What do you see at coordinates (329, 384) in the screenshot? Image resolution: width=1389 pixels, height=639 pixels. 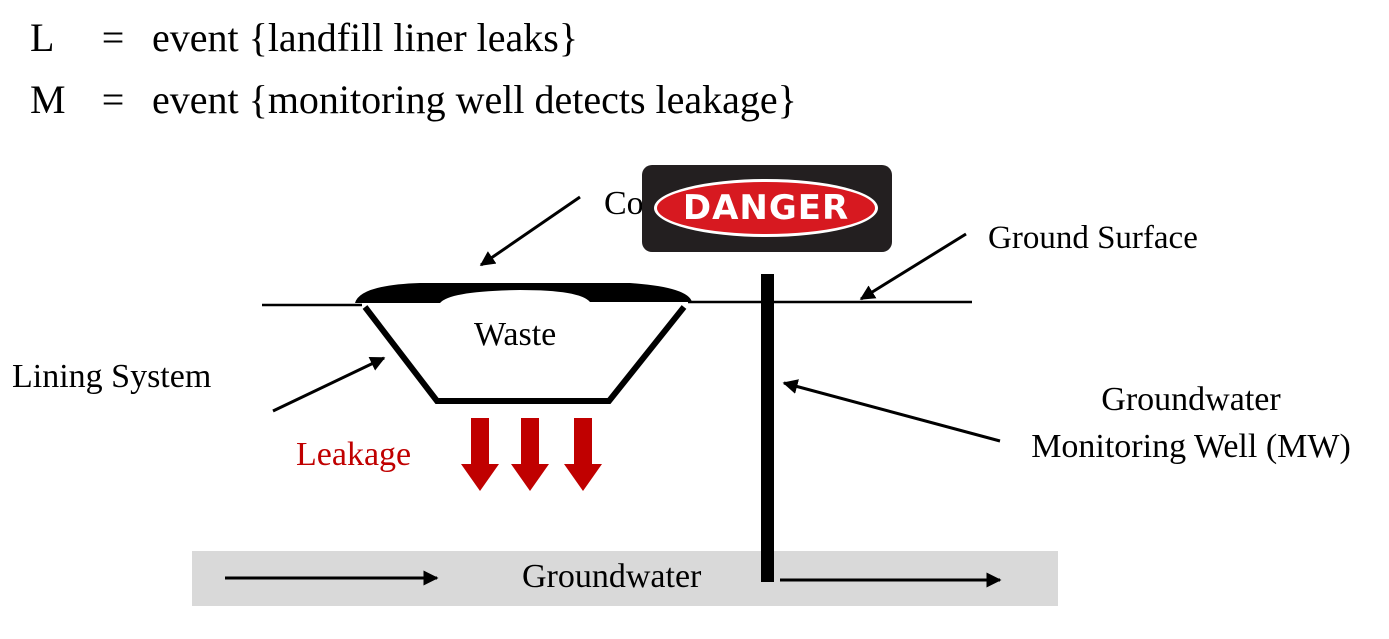 I see `lining-system-pointer-arrow` at bounding box center [329, 384].